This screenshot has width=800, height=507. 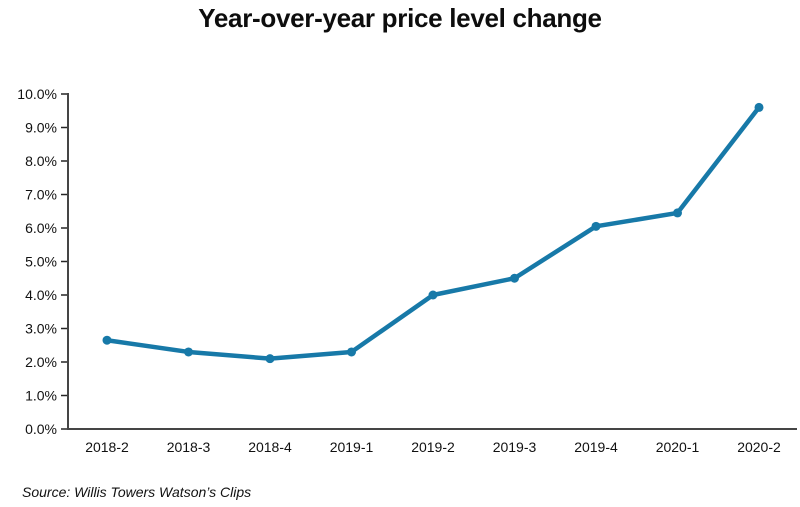 I want to click on y-axis-tick-label: 1.0%, so click(x=41, y=396).